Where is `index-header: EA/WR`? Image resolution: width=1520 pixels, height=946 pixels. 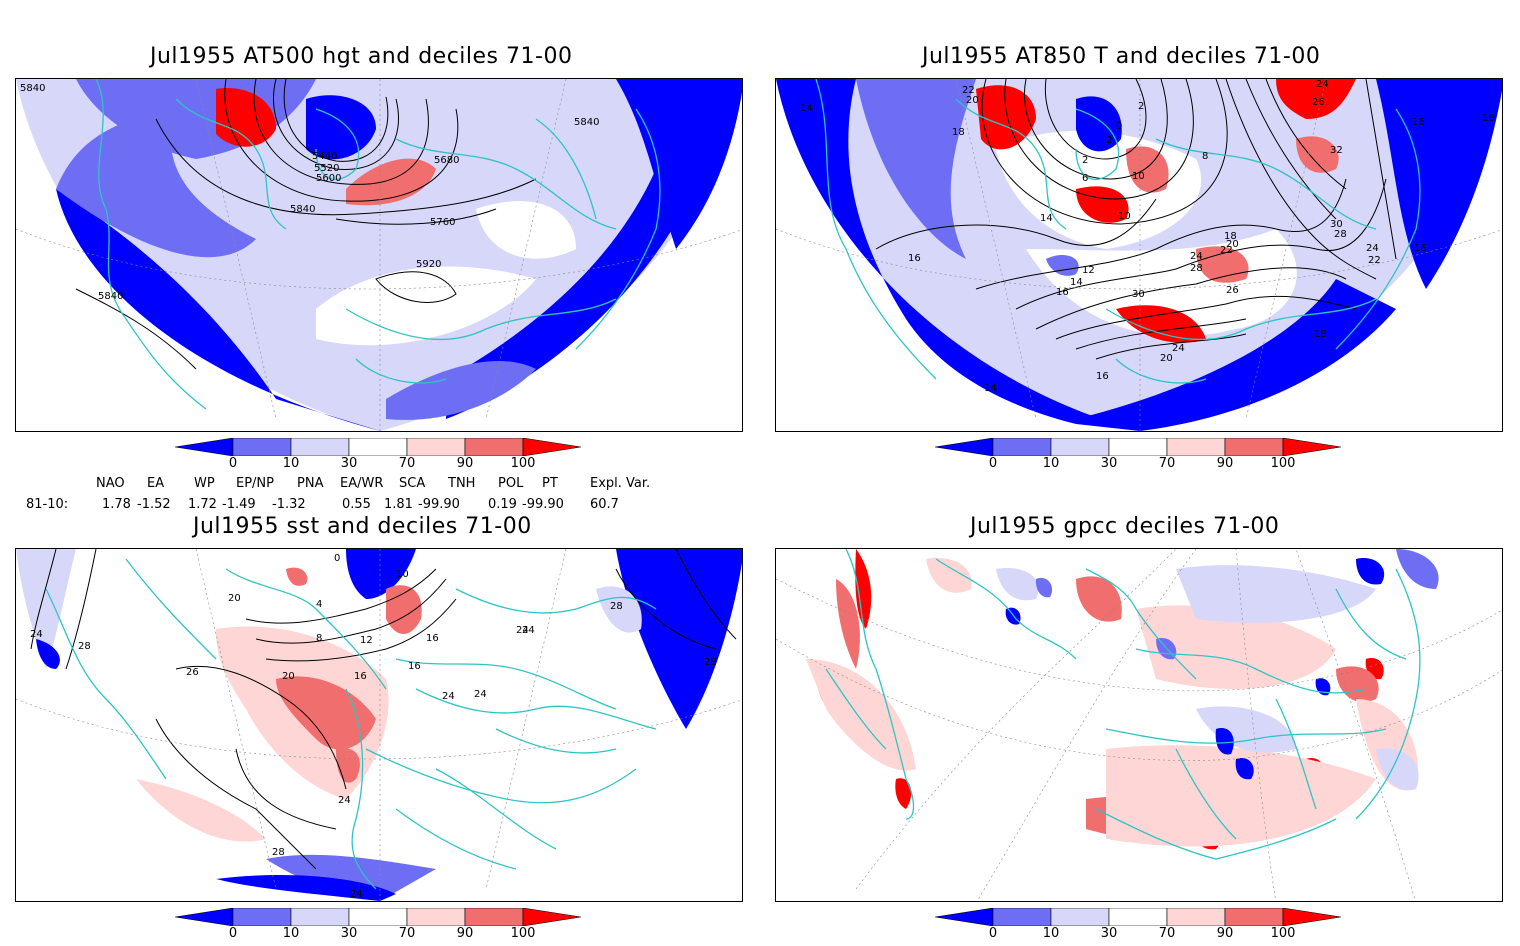
index-header: EA/WR is located at coordinates (362, 483).